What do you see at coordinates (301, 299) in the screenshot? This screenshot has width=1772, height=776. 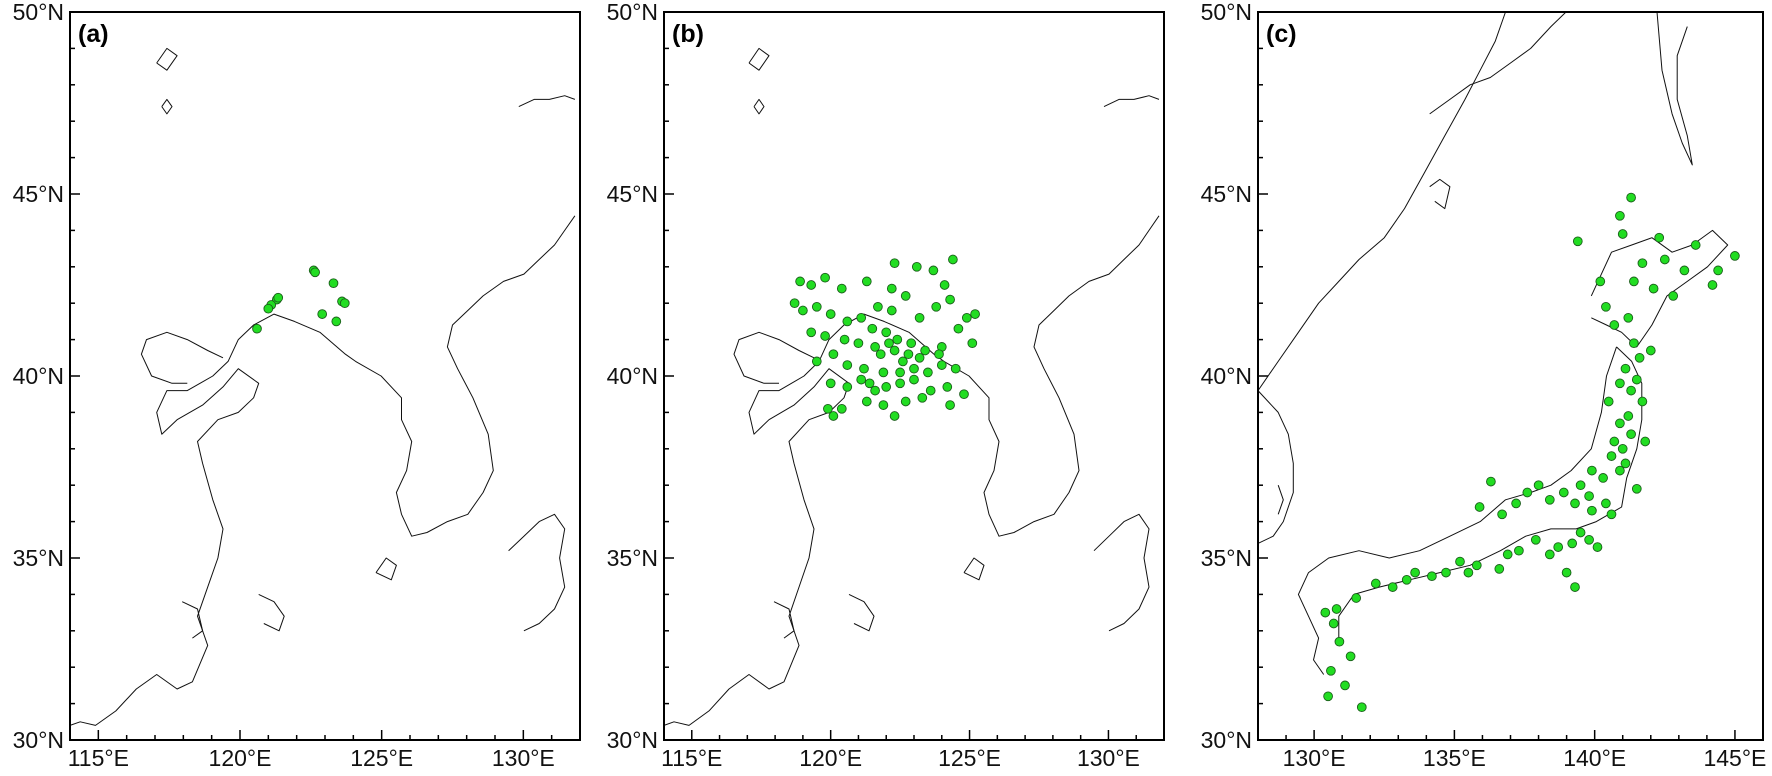 I see `station-markers` at bounding box center [301, 299].